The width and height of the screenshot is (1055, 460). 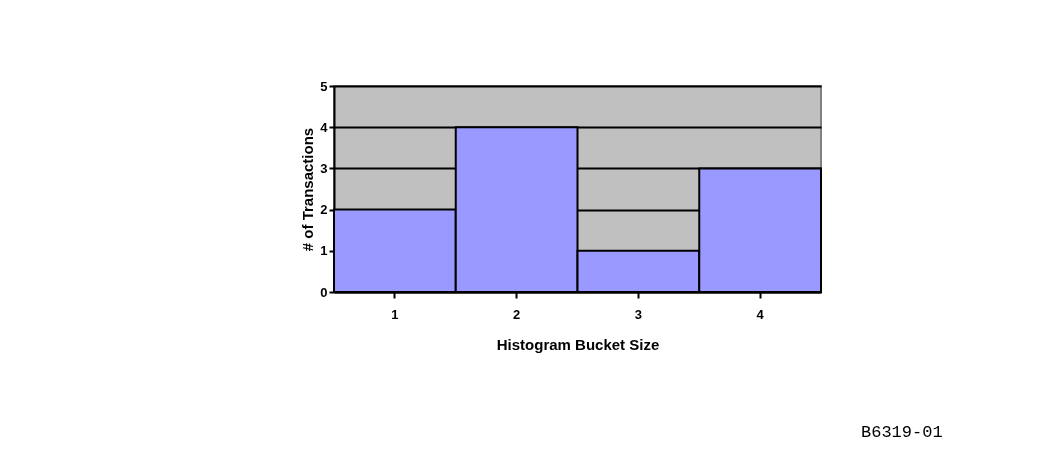 I want to click on y-tick-label: 1, so click(x=324, y=251).